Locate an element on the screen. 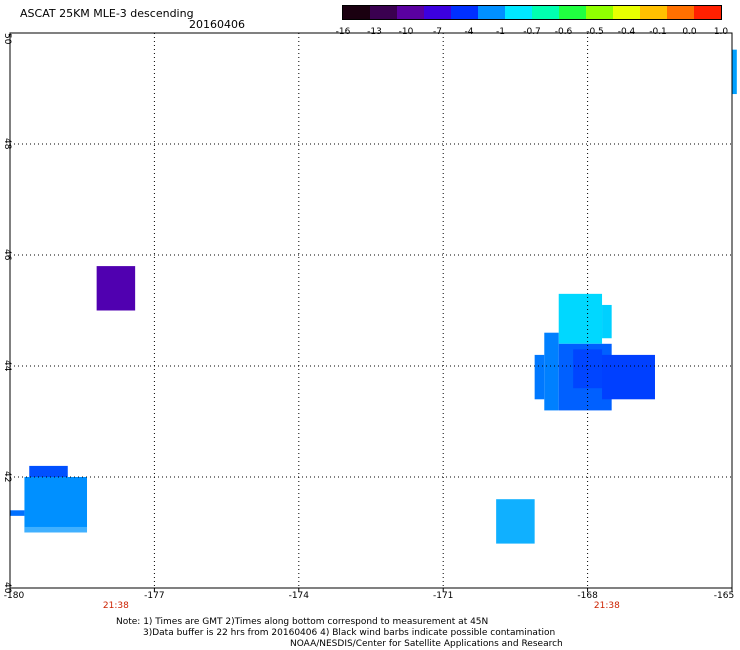  colorbar-label: -7 is located at coordinates (437, 32).